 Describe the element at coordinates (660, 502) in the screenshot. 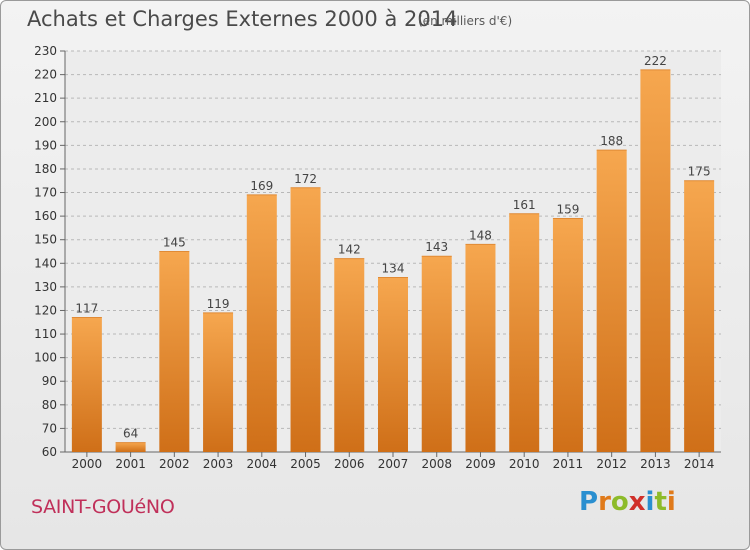

I see `logo-letter: t` at that location.